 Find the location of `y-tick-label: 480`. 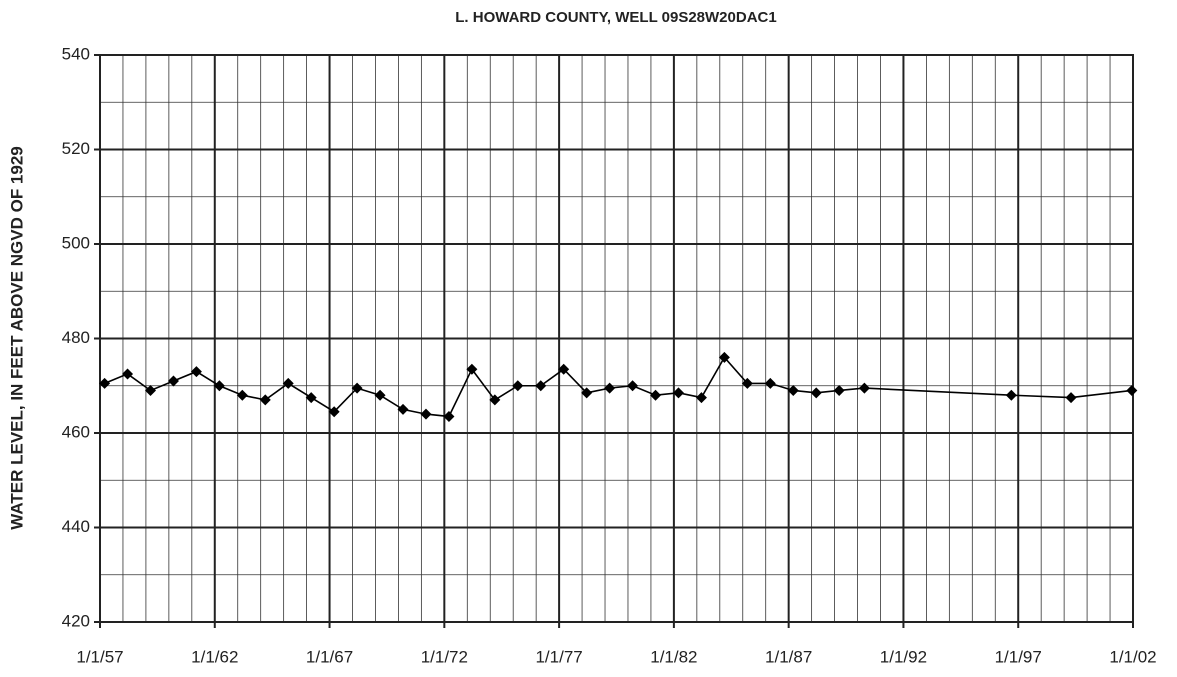

y-tick-label: 480 is located at coordinates (76, 337).